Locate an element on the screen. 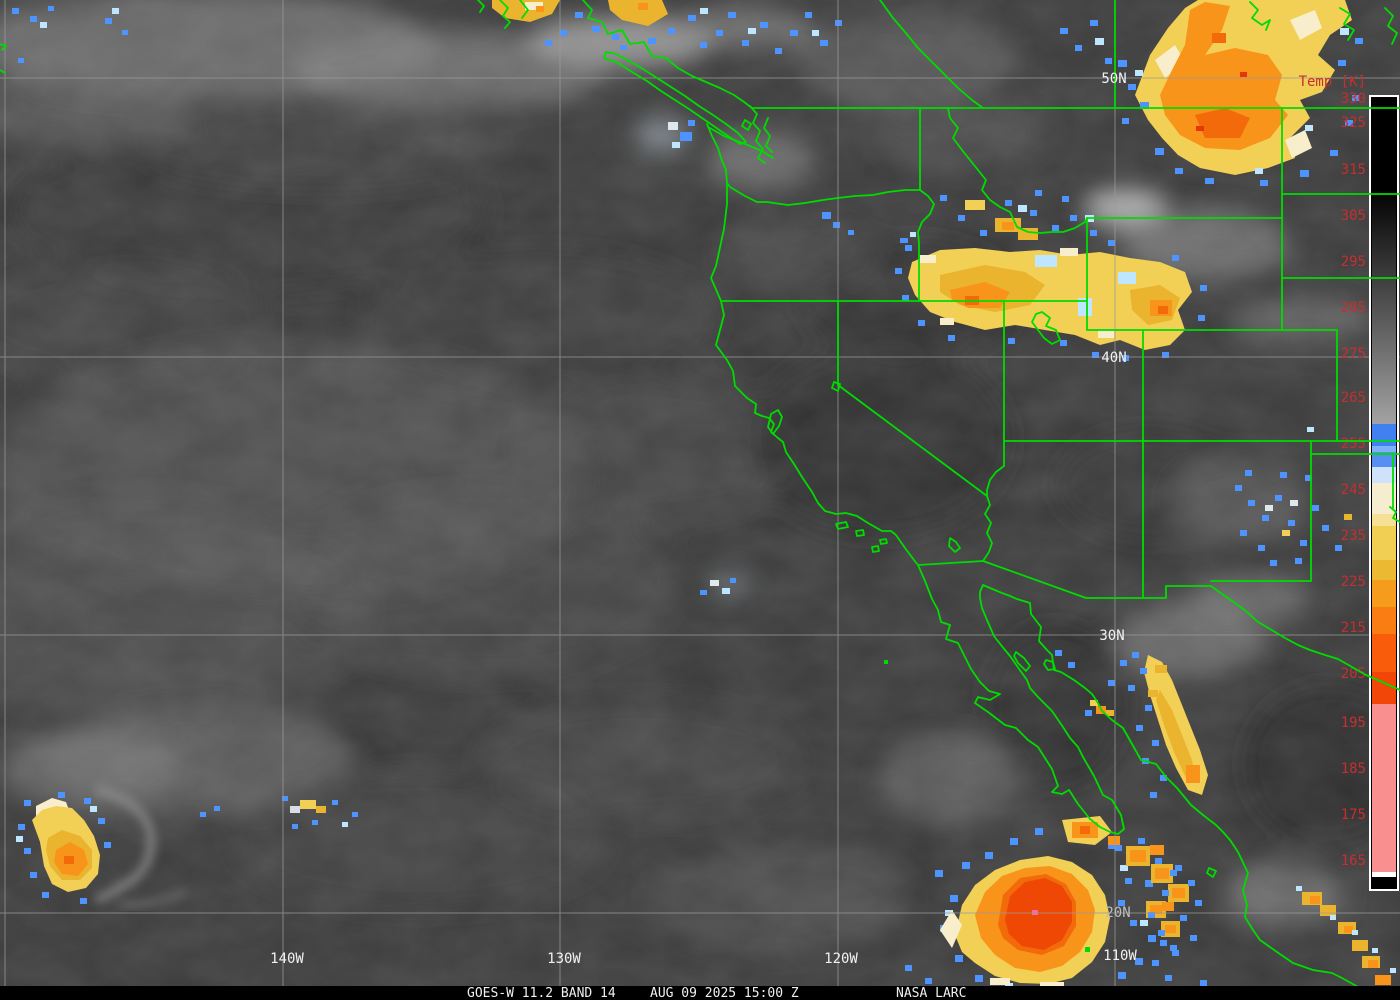 The width and height of the screenshot is (1400, 1000). lon-label-120w: 120W is located at coordinates (841, 959).